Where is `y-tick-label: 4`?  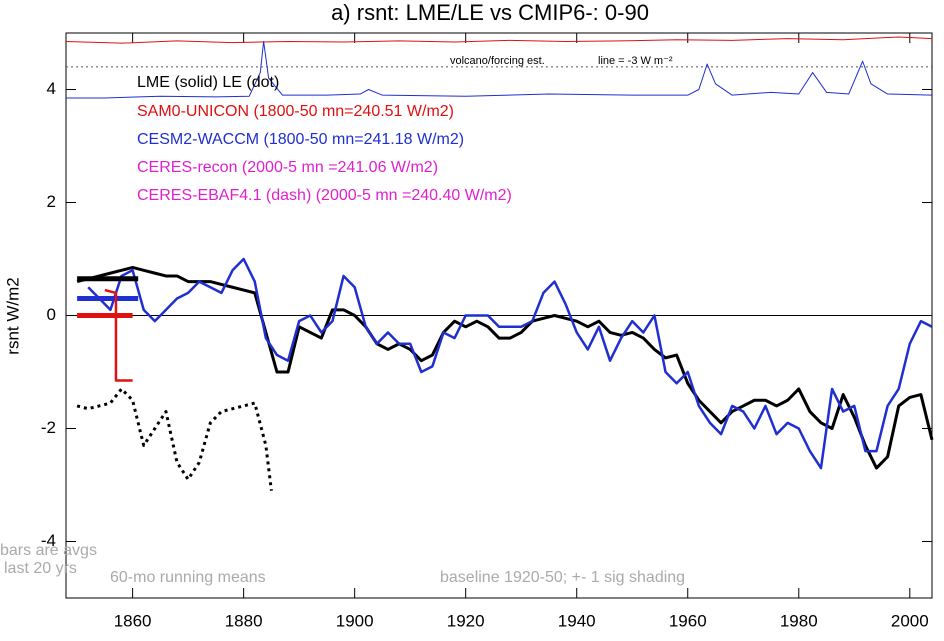 y-tick-label: 4 is located at coordinates (51, 88).